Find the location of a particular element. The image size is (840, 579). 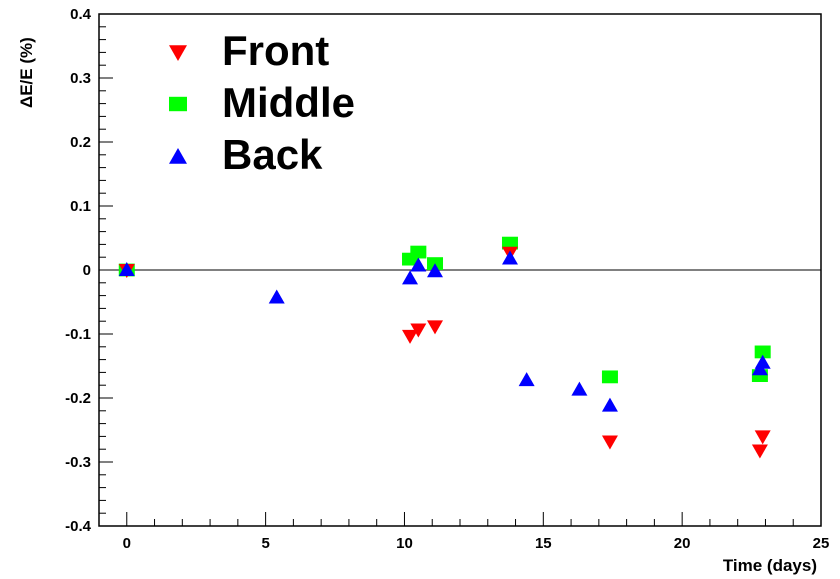

x-tick-label: 0 is located at coordinates (127, 543).